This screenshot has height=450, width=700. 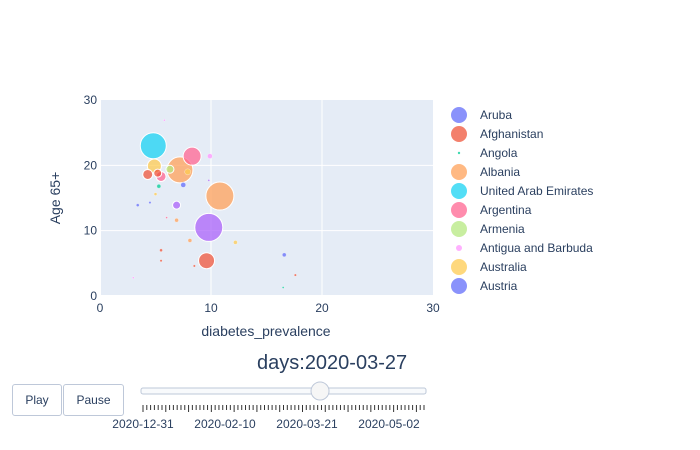 I want to click on slider-step-label: 2020-05-02, so click(x=389, y=424).